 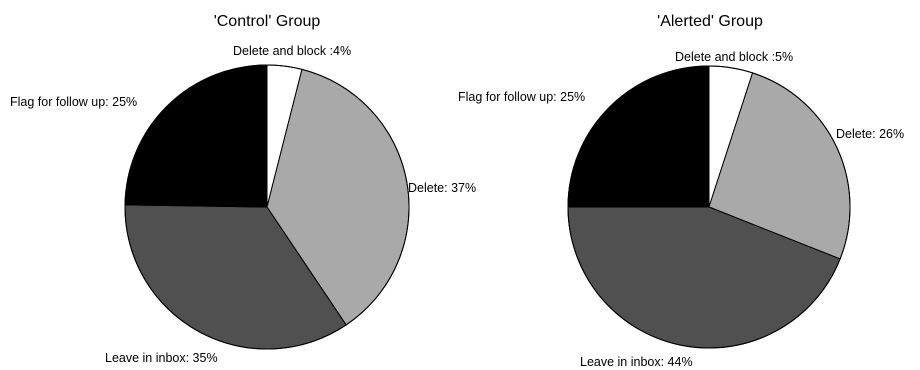 What do you see at coordinates (73, 102) in the screenshot?
I see `slice-label-control-flag-for-follow-up: Flag for follow up: 25%` at bounding box center [73, 102].